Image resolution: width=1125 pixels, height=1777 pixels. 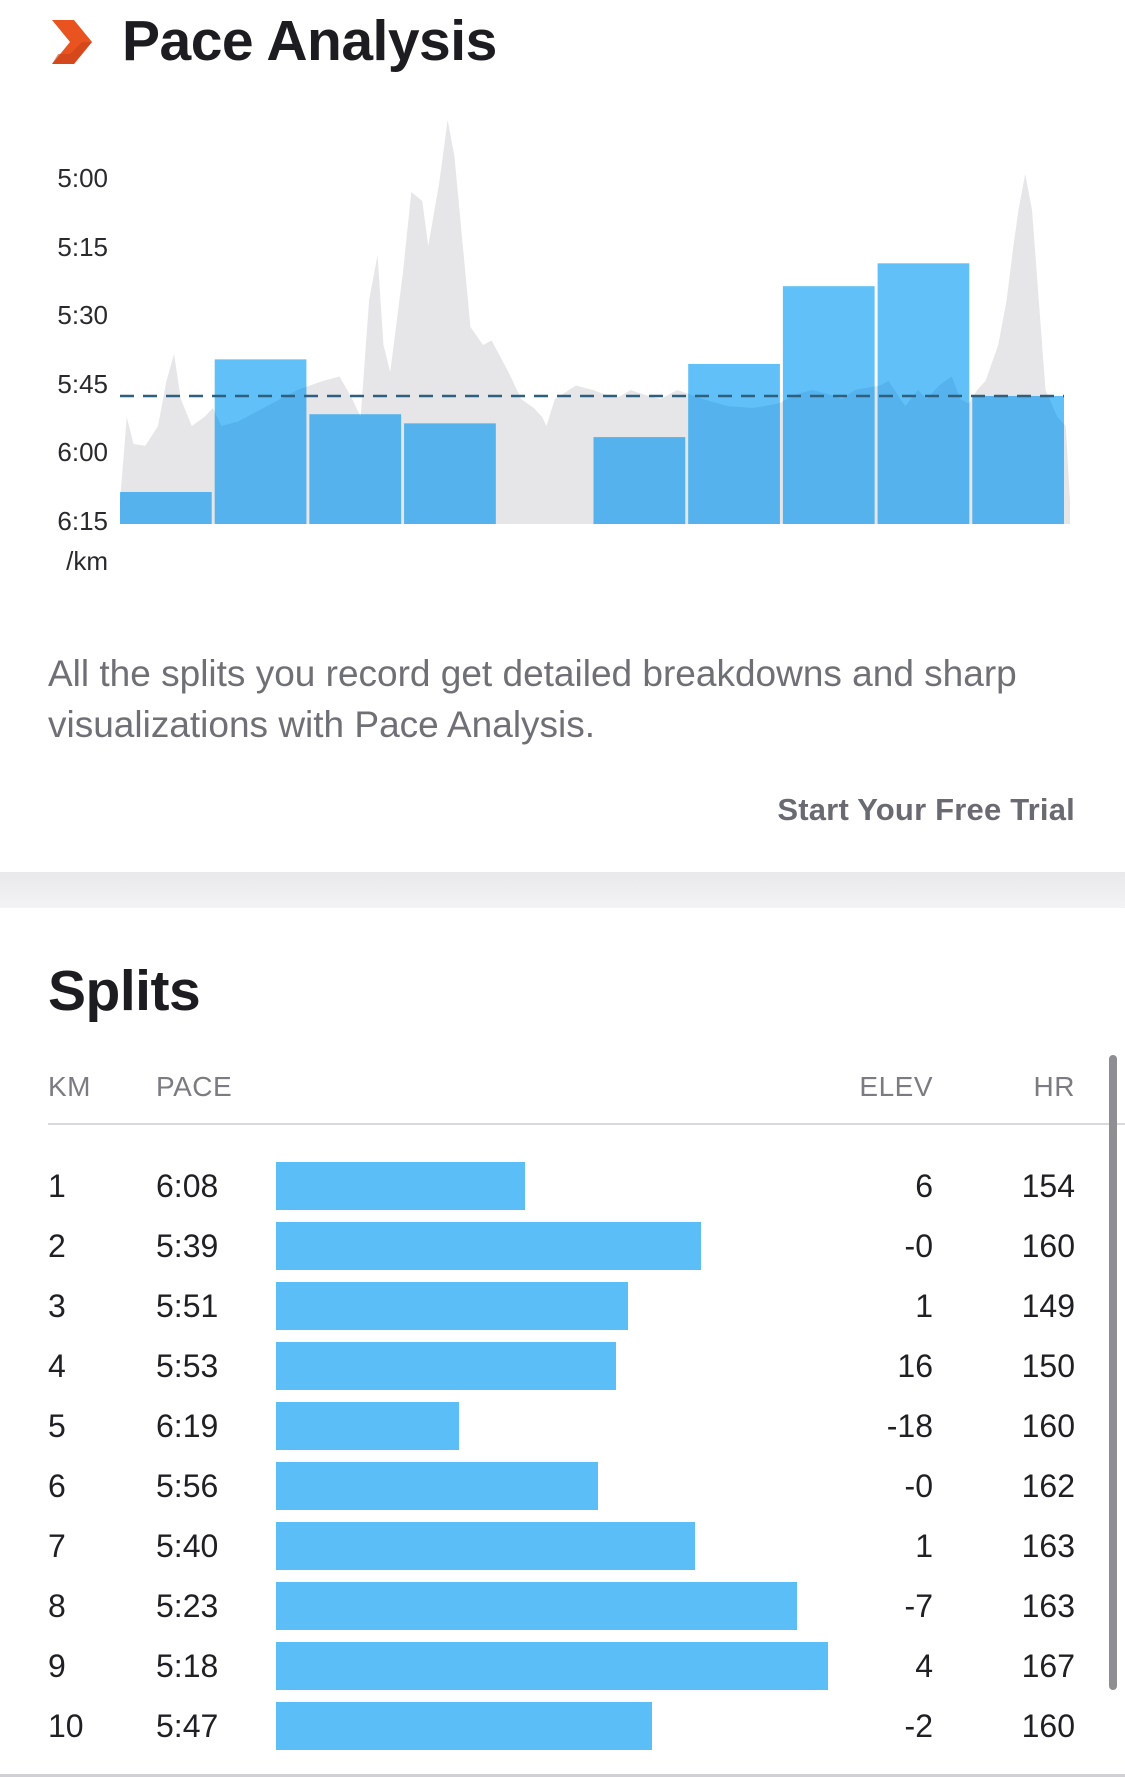 What do you see at coordinates (1048, 1366) in the screenshot?
I see `split-heart-rate: 150` at bounding box center [1048, 1366].